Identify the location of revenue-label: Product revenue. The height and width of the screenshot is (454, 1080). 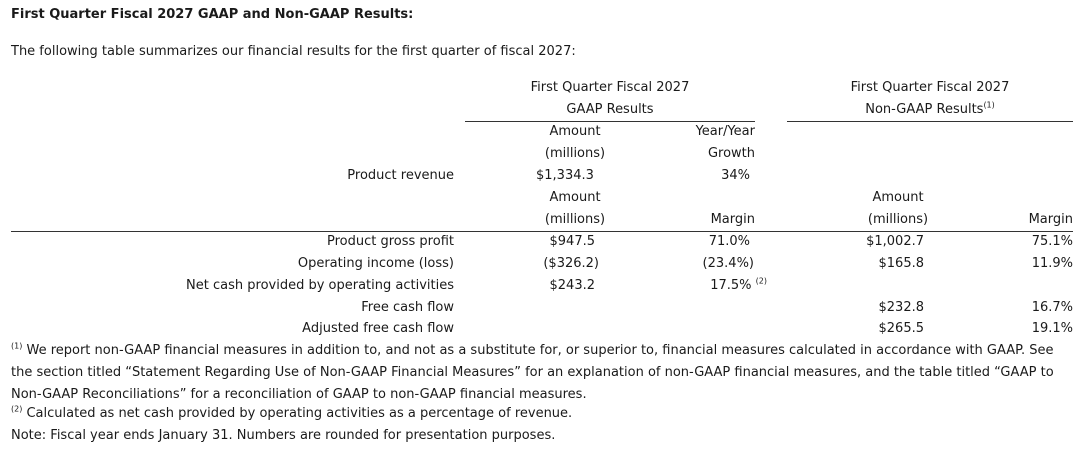
(400, 175).